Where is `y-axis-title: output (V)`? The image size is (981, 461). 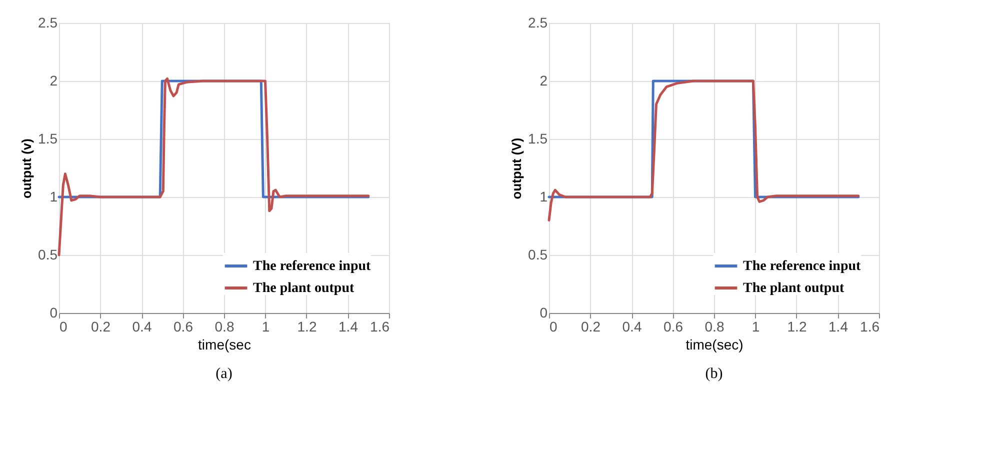 y-axis-title: output (V) is located at coordinates (516, 169).